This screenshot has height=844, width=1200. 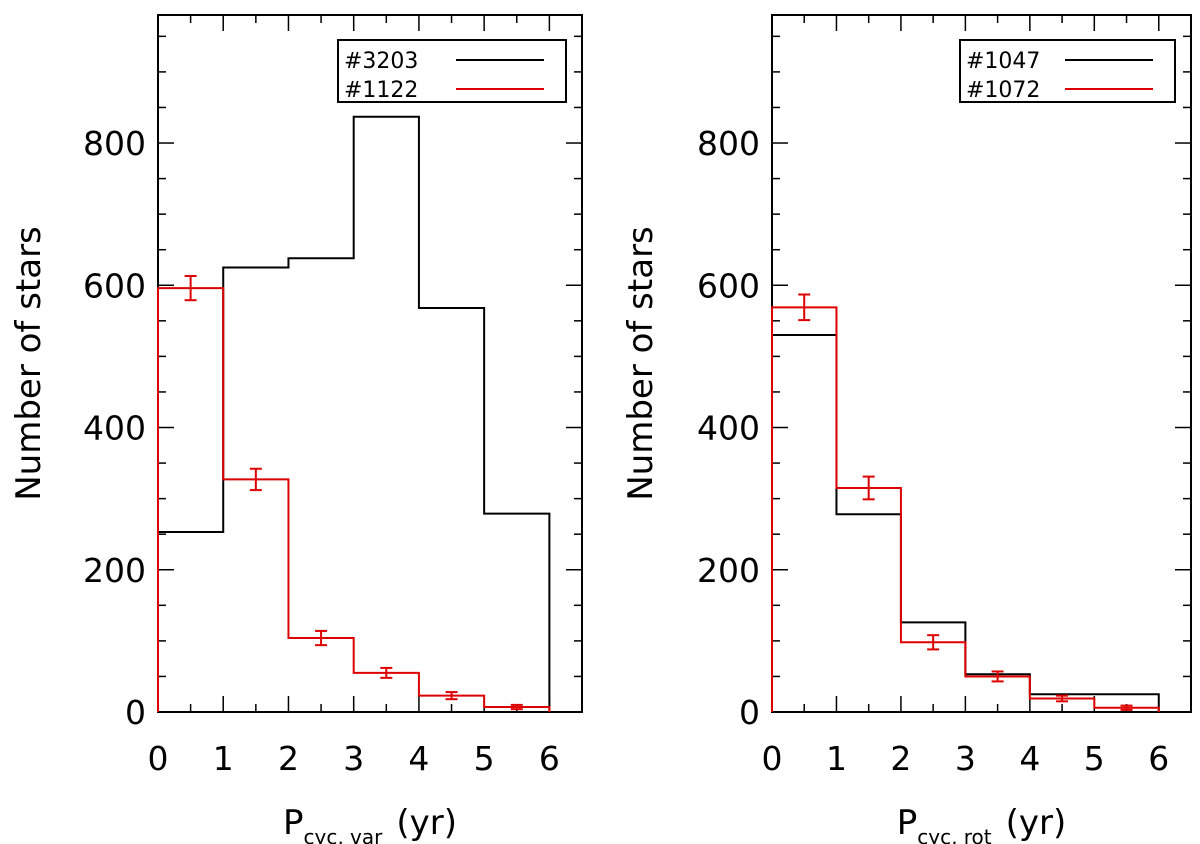 I want to click on legend-label: #1047, so click(x=1003, y=61).